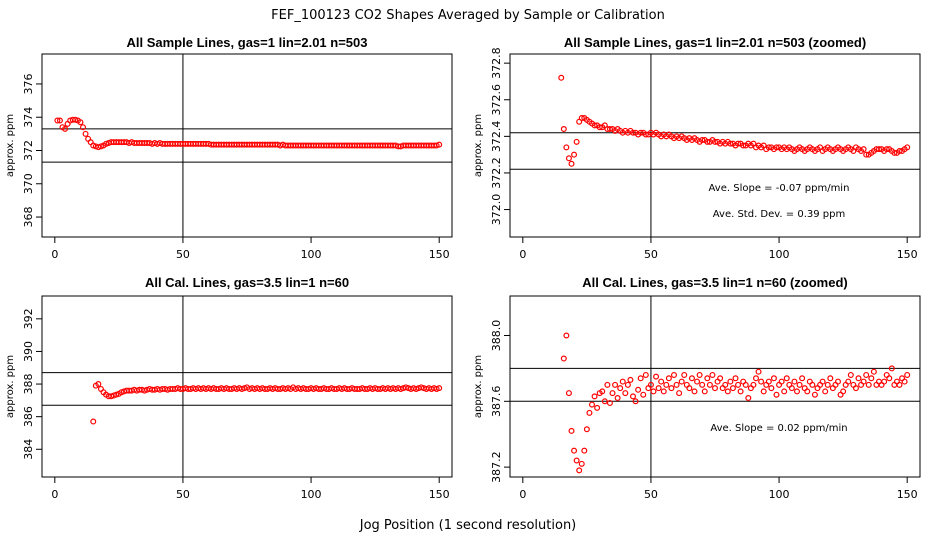 The image size is (936, 540). I want to click on x-tick-label: 50, so click(651, 254).